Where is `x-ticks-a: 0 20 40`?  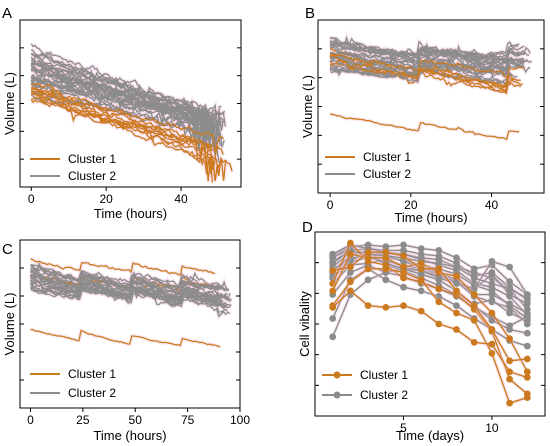
x-ticks-a: 0 20 40 is located at coordinates (130, 126).